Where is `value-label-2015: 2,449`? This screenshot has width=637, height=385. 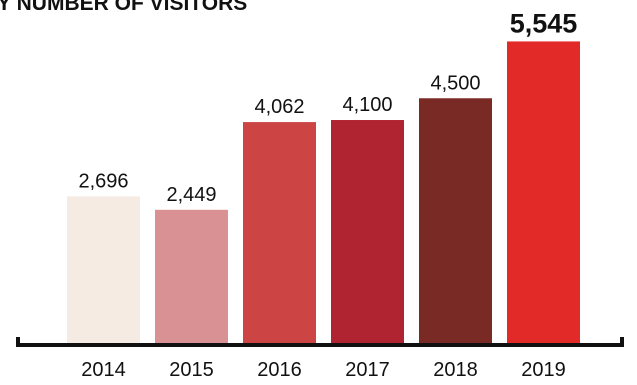
value-label-2015: 2,449 is located at coordinates (191, 195).